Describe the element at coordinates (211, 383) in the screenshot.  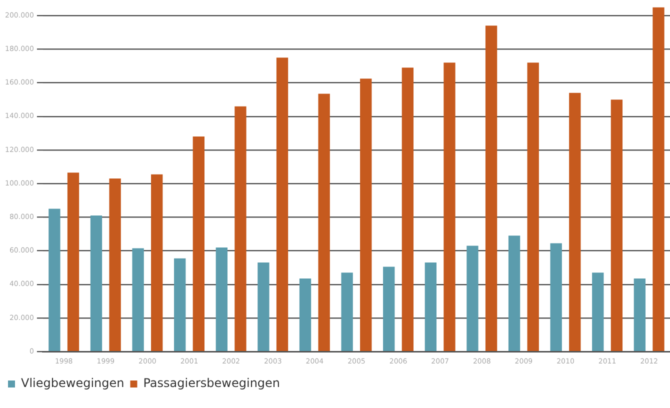
I see `legend-label: Passagiersbewegingen` at that location.